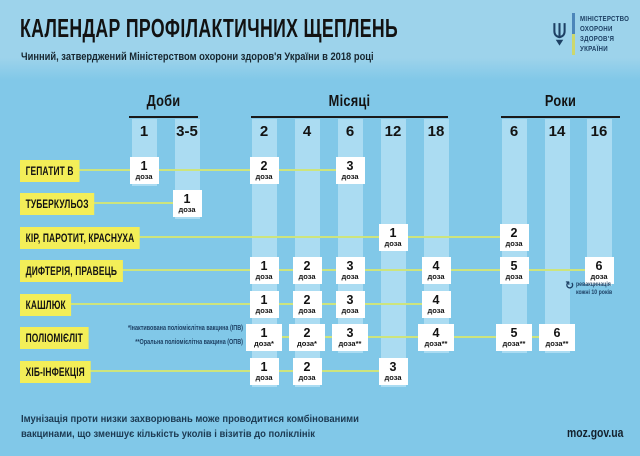 This screenshot has width=640, height=456. I want to click on vaccine-label: ХІБ-ІНФЕКЦІЯ, so click(55, 372).